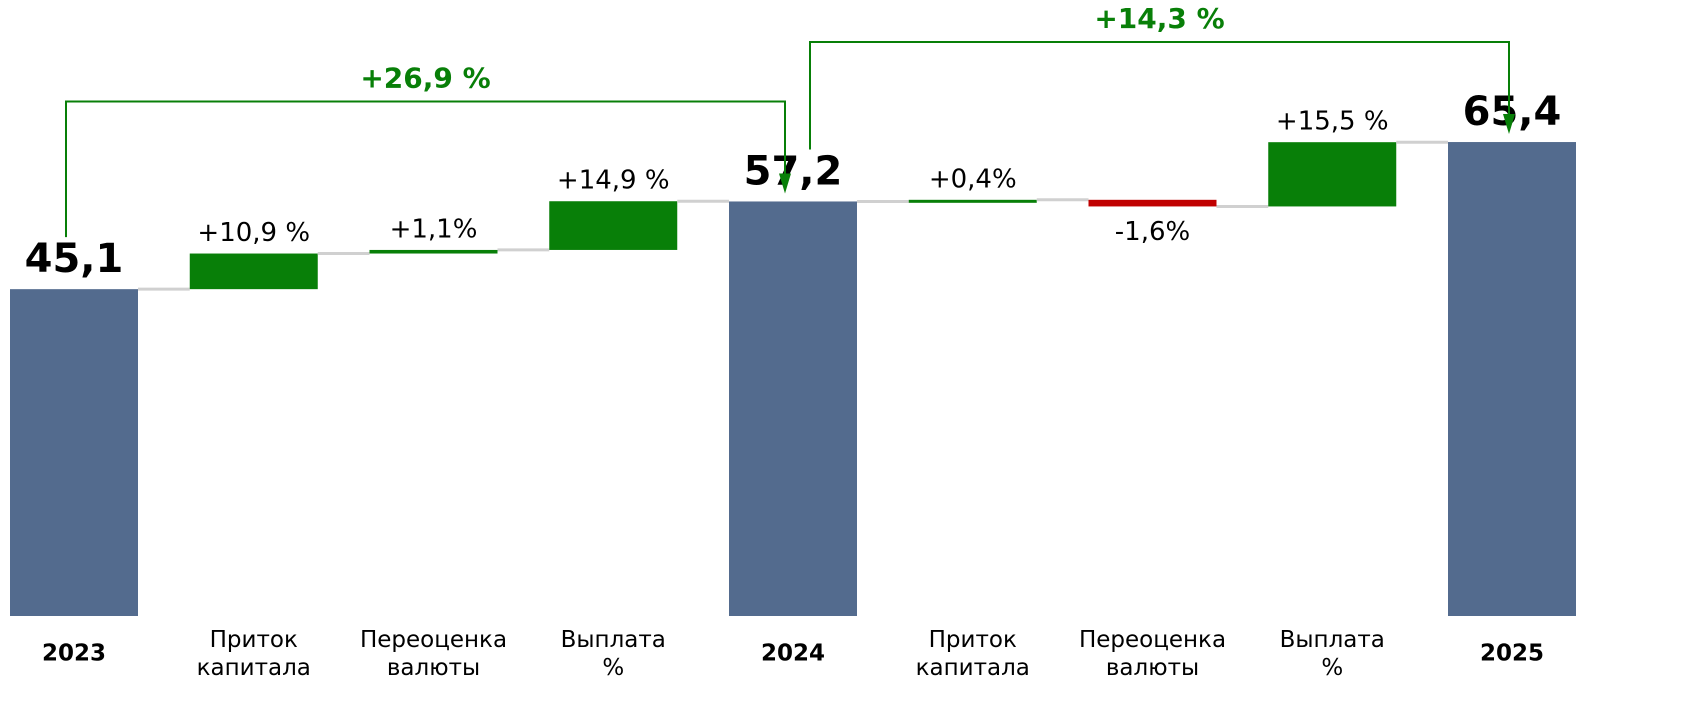  I want to click on value-label: +0,4%, so click(973, 179).